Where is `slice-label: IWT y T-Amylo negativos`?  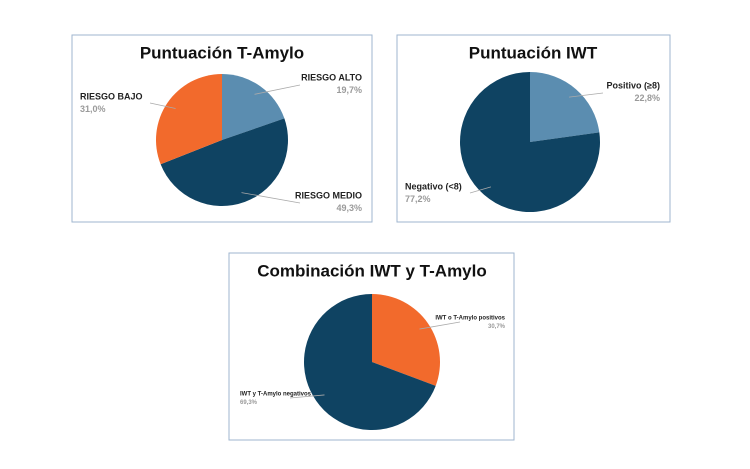 slice-label: IWT y T-Amylo negativos is located at coordinates (276, 395).